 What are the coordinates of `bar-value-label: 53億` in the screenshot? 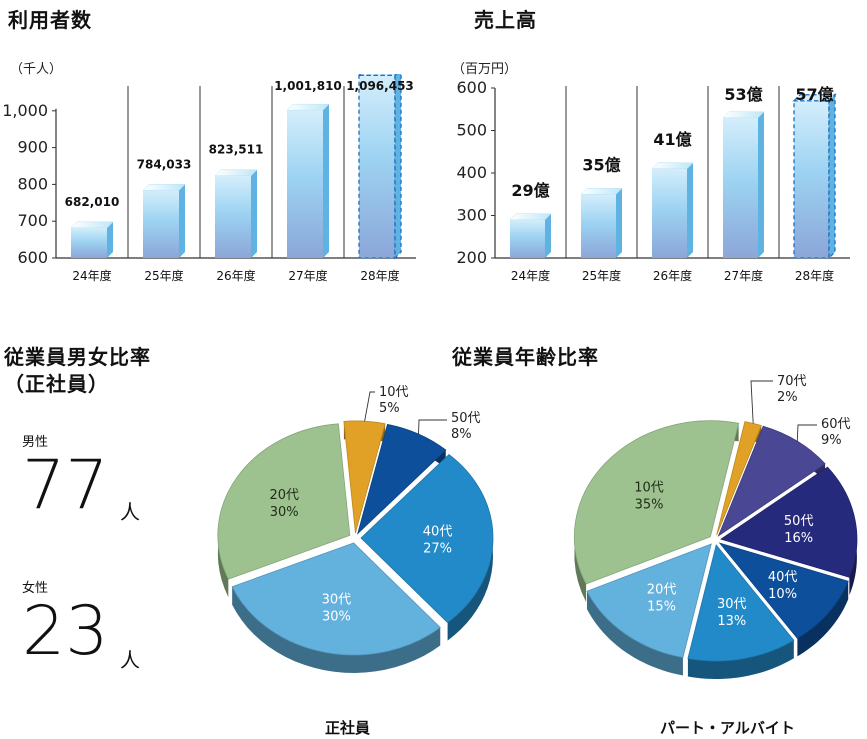 It's located at (743, 94).